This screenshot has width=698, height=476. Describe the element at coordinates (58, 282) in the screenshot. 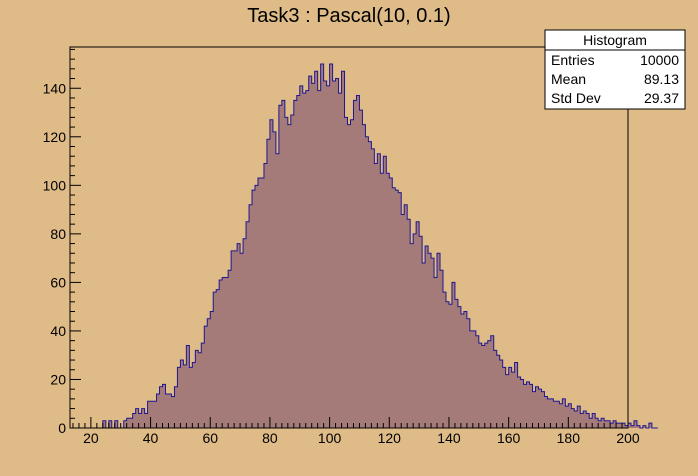

I see `y-tick-label: 60` at that location.